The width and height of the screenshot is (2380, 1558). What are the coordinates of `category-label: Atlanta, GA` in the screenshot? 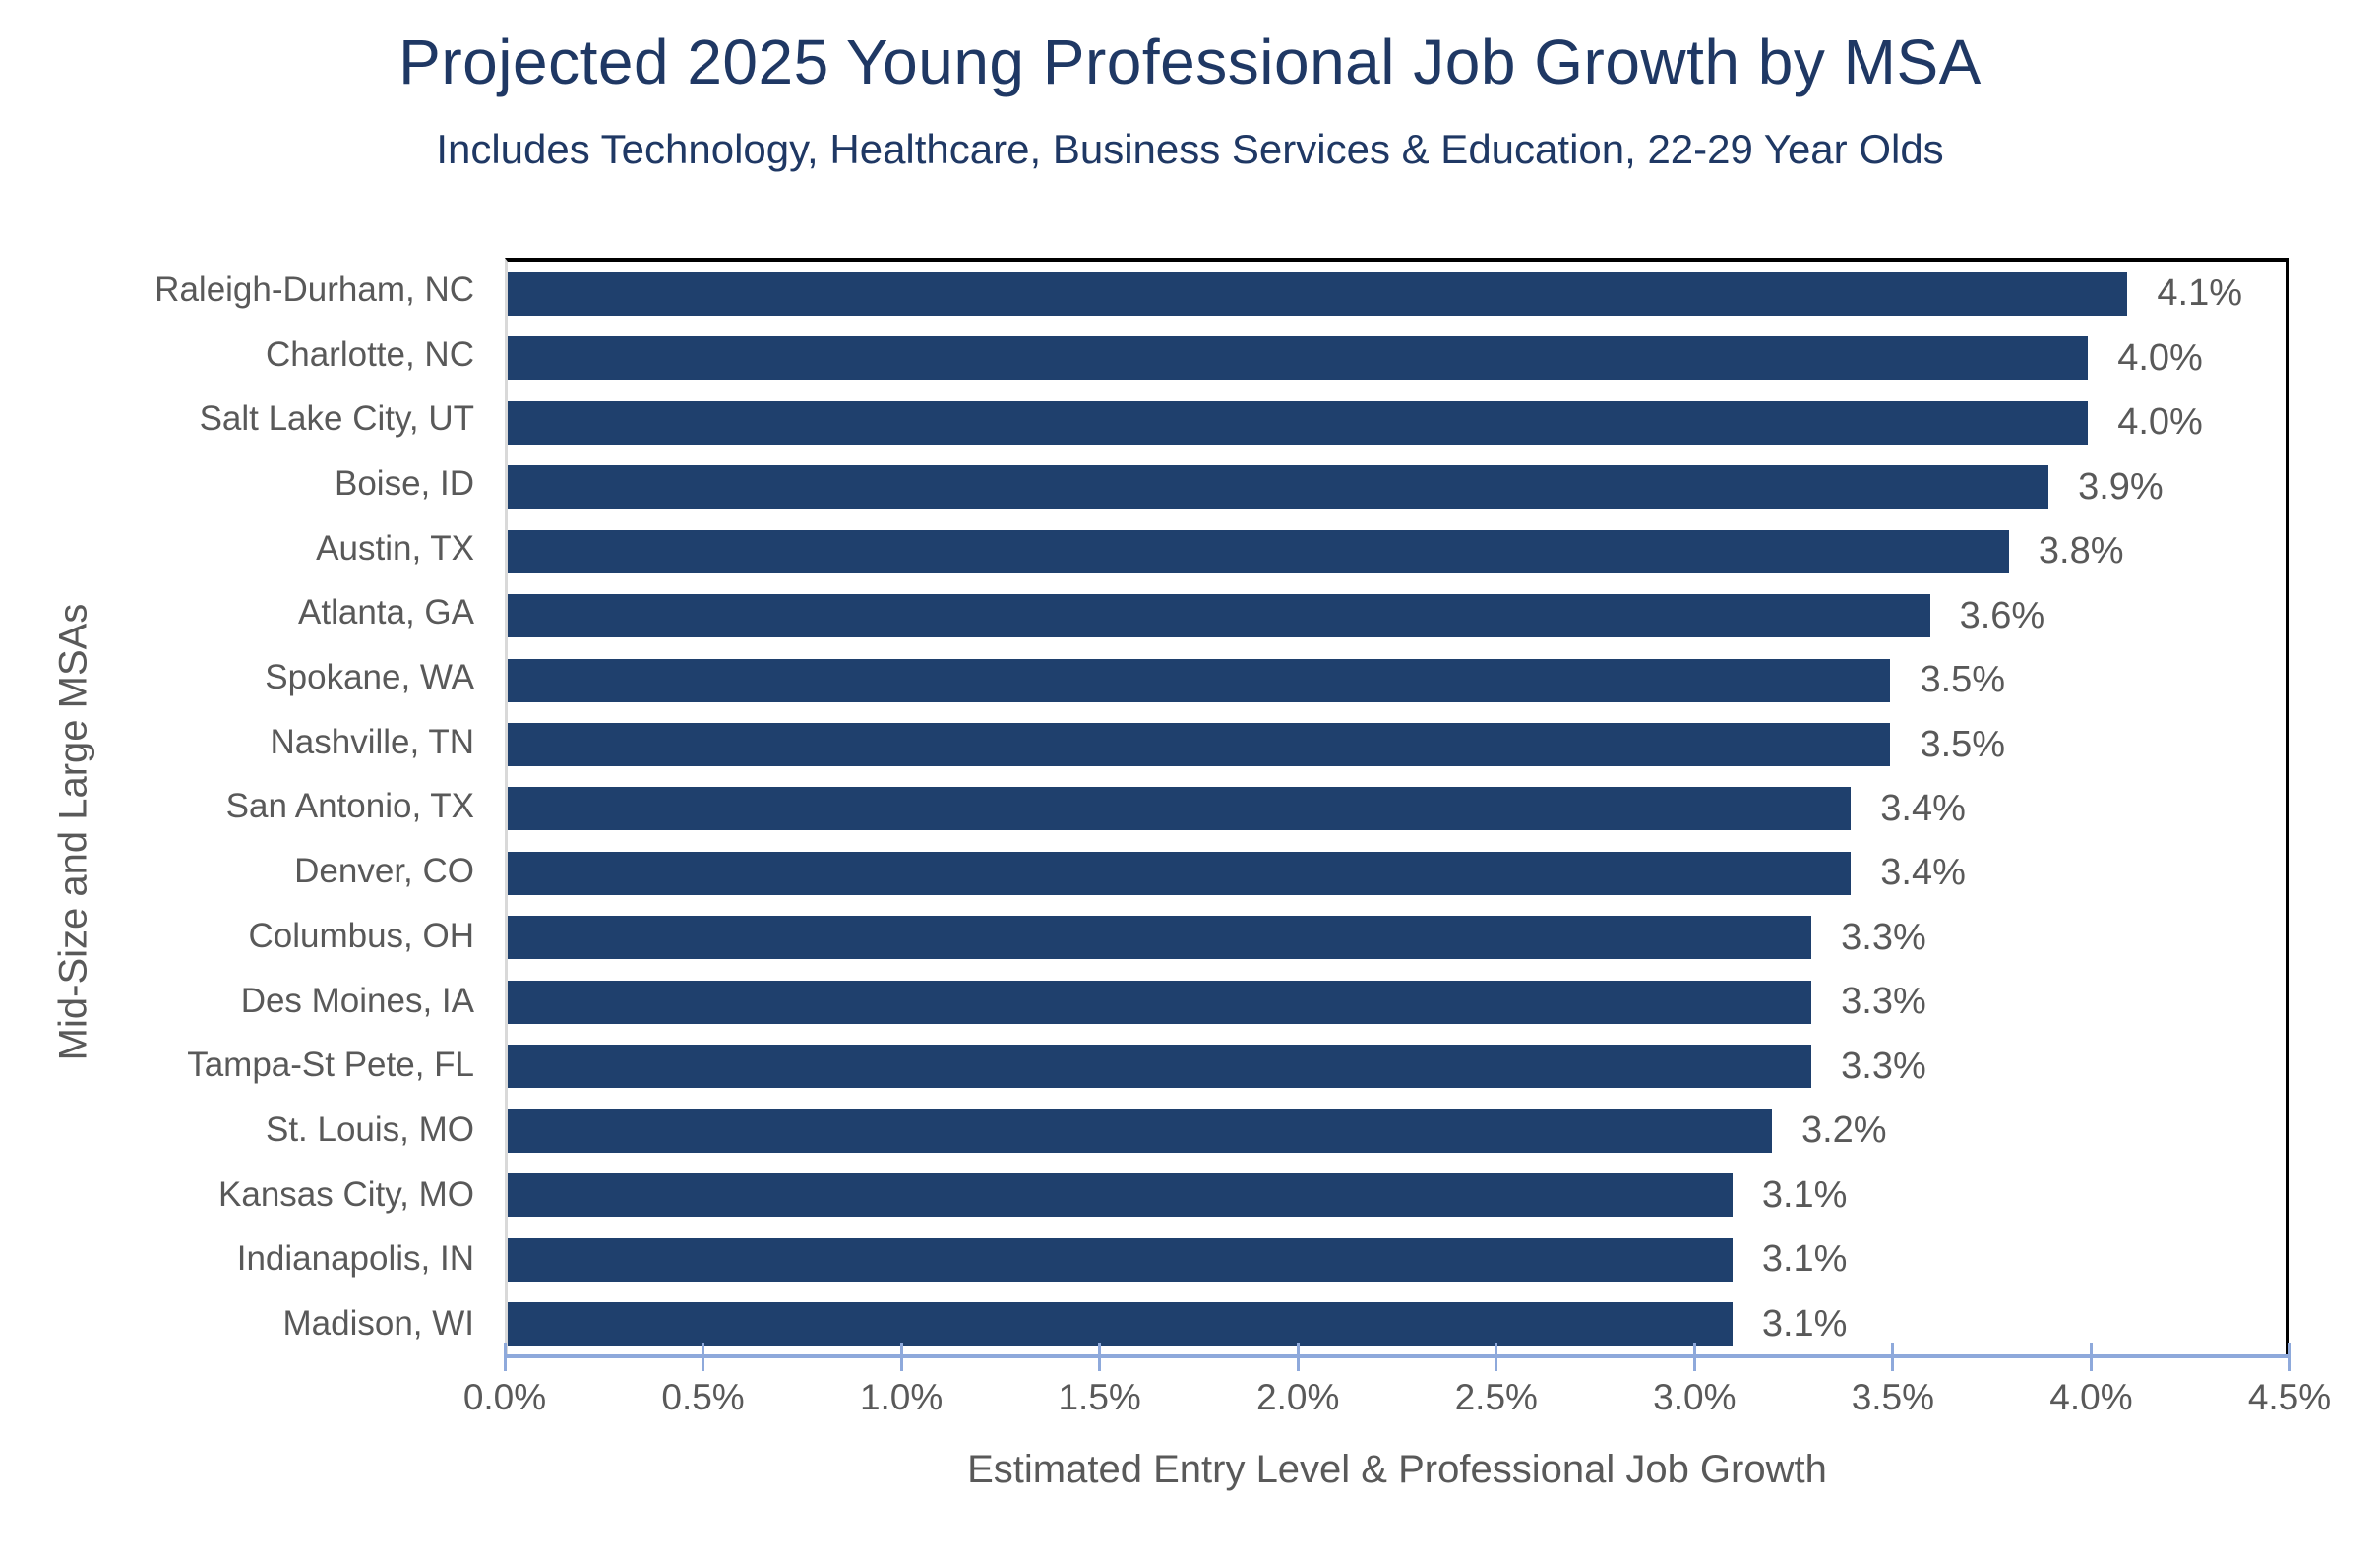 It's located at (386, 612).